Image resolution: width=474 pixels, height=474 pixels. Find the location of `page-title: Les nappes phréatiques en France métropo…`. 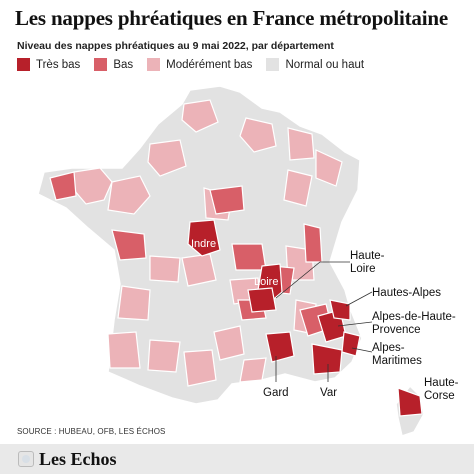

page-title: Les nappes phréatiques en France métropo… is located at coordinates (231, 18).